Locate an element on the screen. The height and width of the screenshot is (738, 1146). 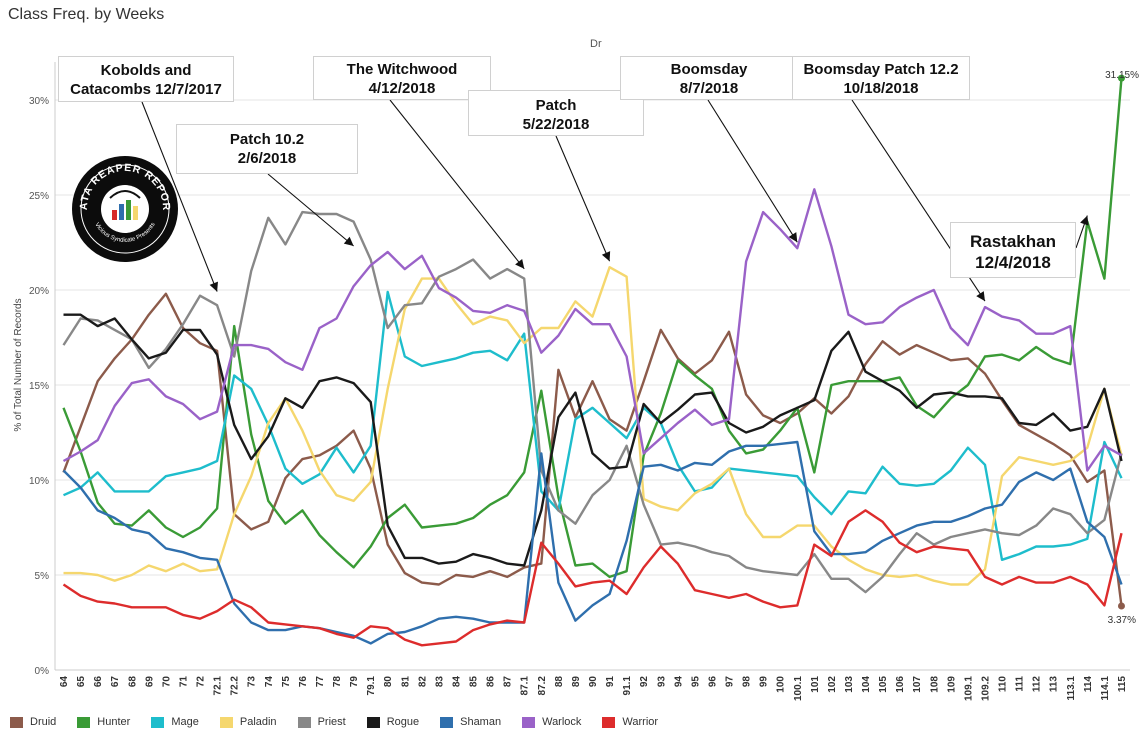
x-tick-label: 113 is located at coordinates (1054, 684).